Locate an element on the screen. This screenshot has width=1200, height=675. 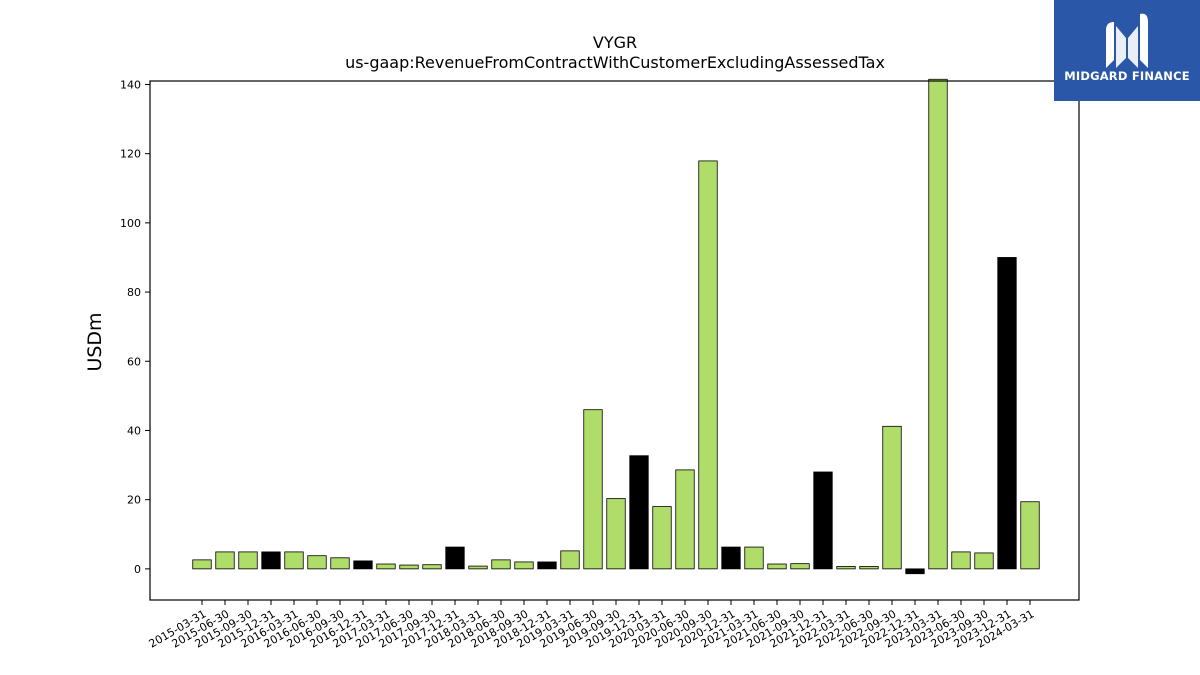
y-tick-label: 60 is located at coordinates (134, 361).